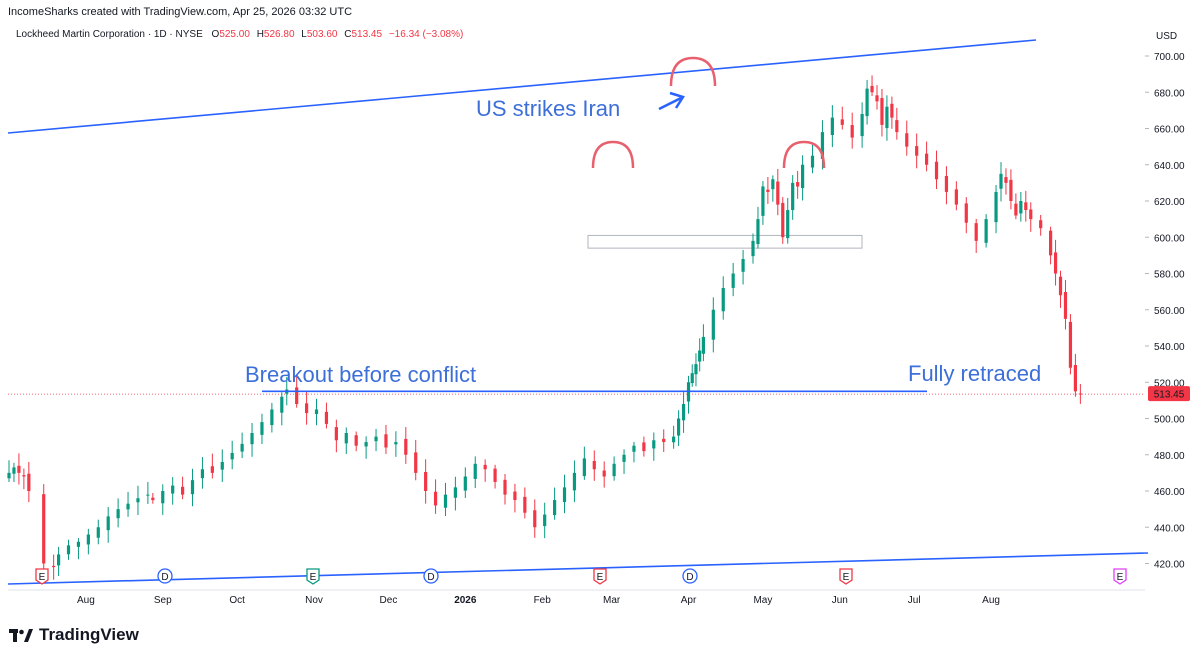 This screenshot has height=659, width=1200. I want to click on y-tick-label: 580.00, so click(1169, 275).